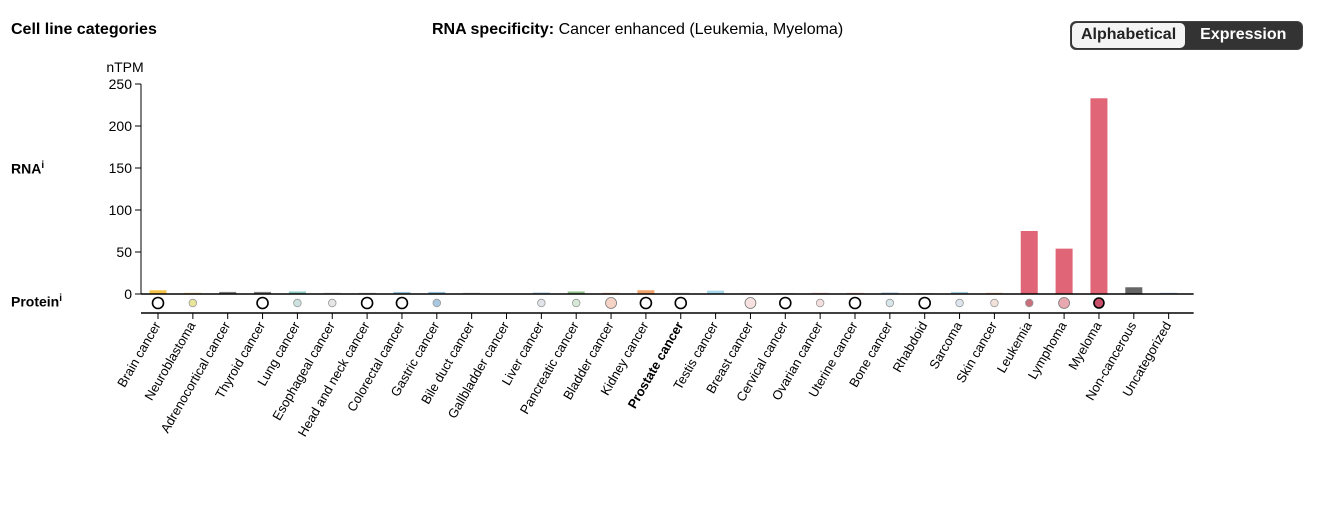  Describe the element at coordinates (1085, 345) in the screenshot. I see `x-tick-label: Myeloma` at that location.